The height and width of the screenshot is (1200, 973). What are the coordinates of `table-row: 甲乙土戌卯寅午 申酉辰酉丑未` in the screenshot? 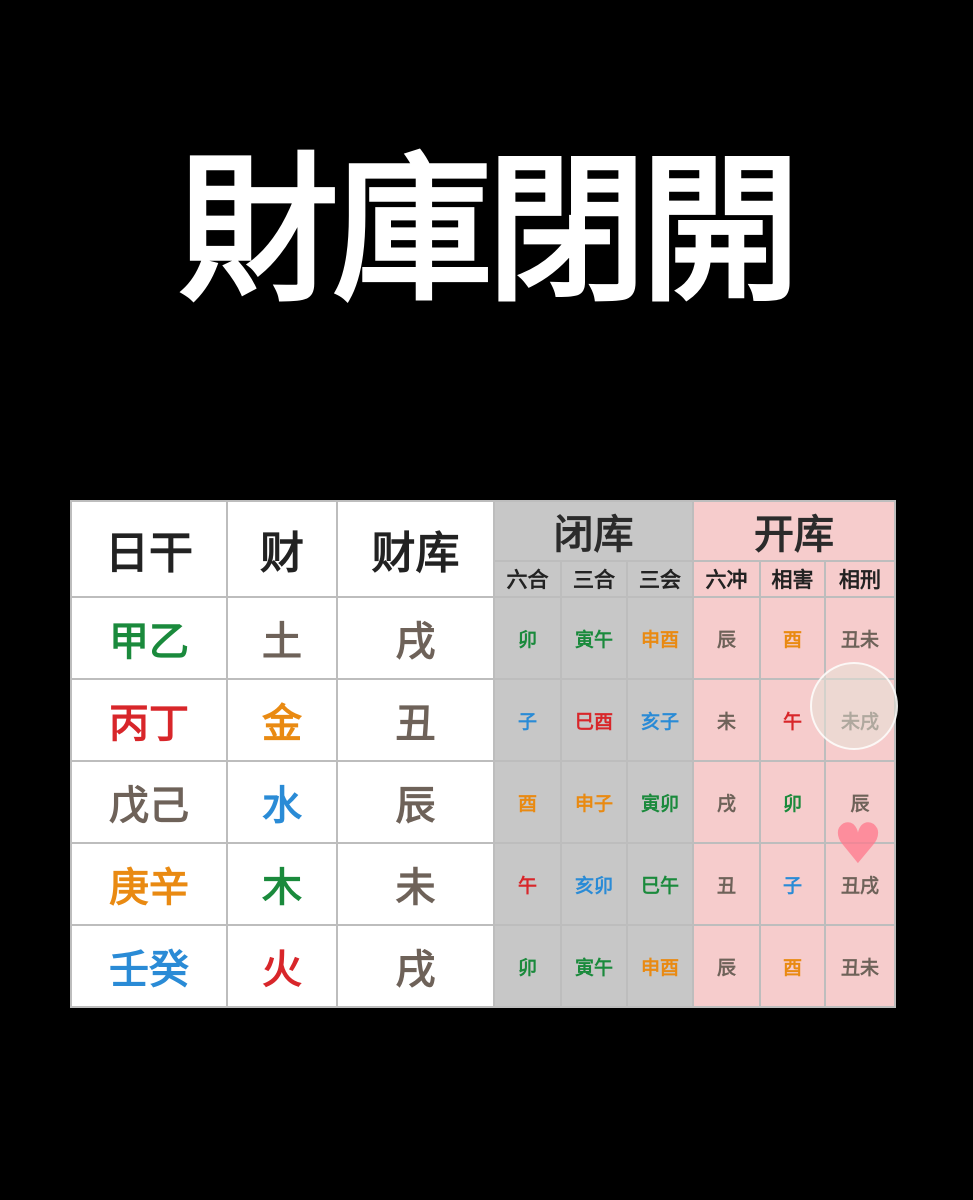 It's located at (483, 638).